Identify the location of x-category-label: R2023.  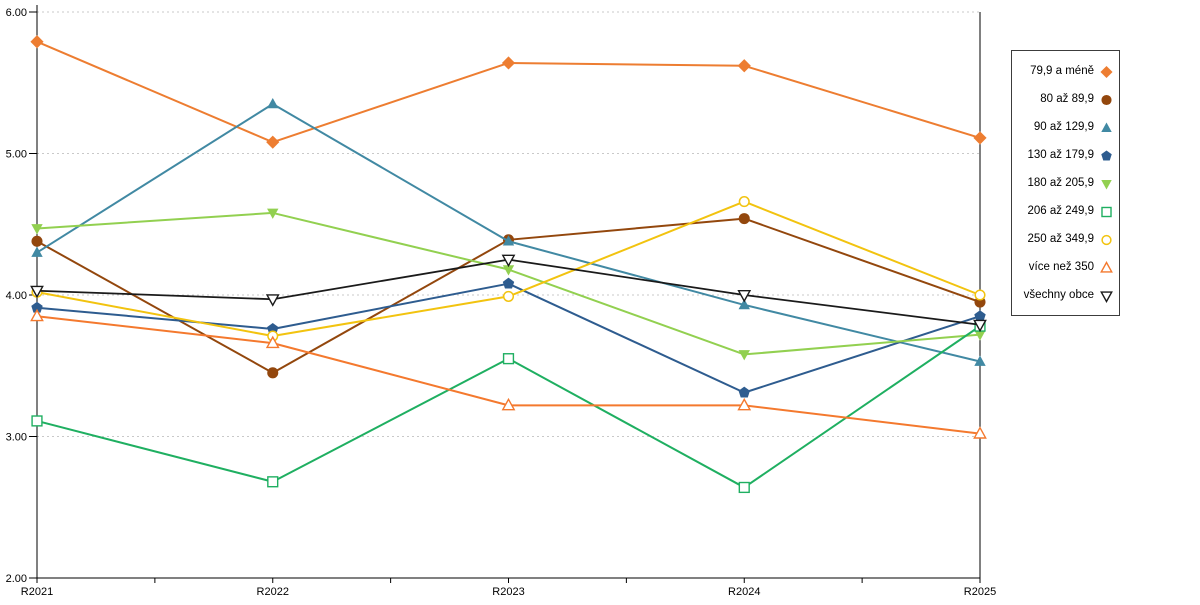
(508, 592).